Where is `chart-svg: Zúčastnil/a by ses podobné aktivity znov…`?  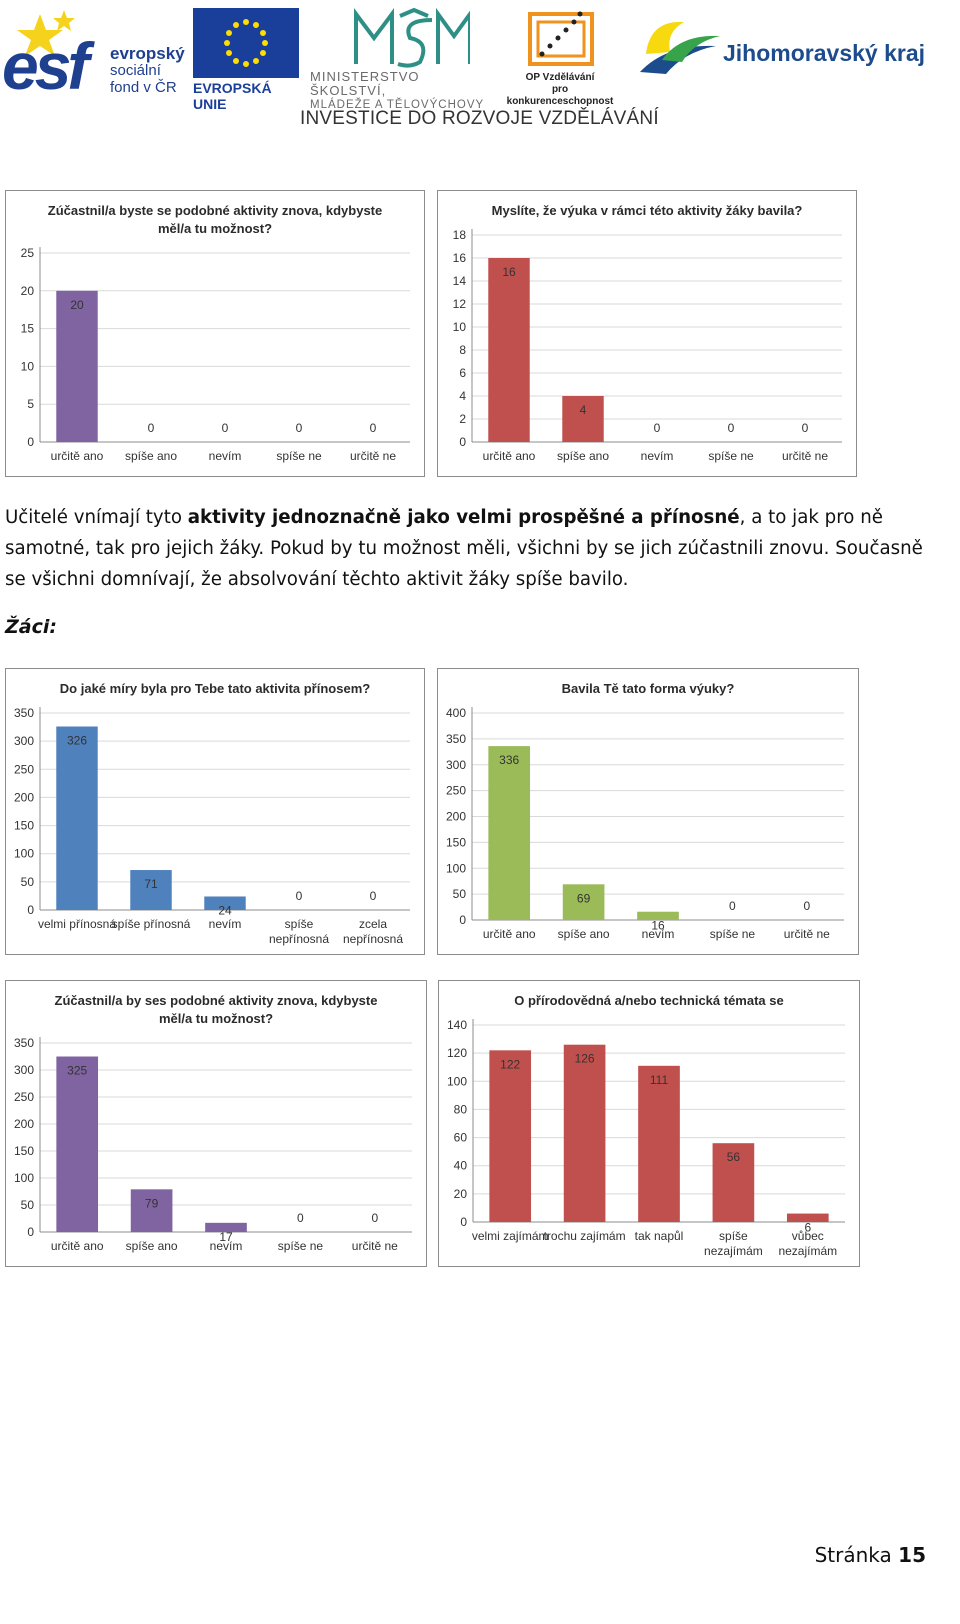 chart-svg: Zúčastnil/a by ses podobné aktivity znov… is located at coordinates (213, 1123).